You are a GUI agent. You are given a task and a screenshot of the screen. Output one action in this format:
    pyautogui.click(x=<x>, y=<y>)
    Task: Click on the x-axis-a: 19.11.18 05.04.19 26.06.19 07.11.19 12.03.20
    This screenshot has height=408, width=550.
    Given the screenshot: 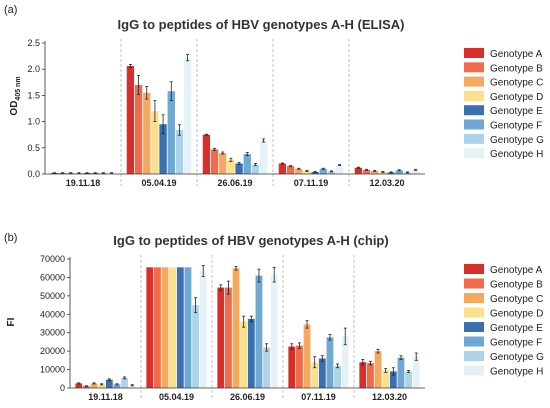 What is the action you would take?
    pyautogui.click(x=235, y=180)
    